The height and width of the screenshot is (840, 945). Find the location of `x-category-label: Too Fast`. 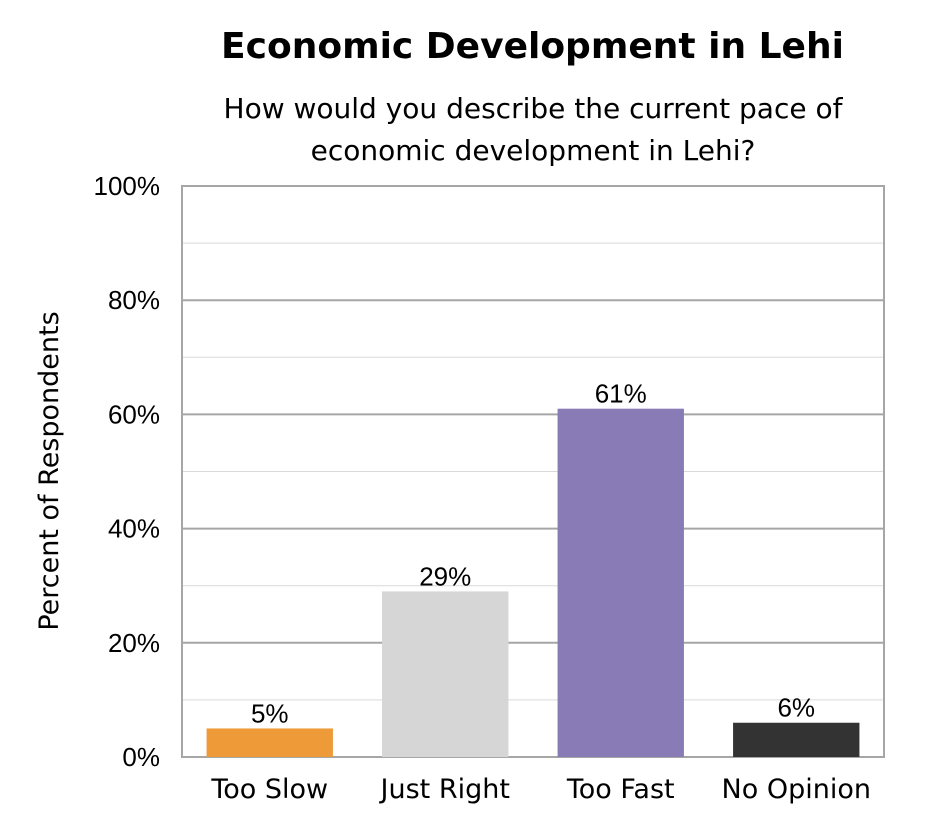

x-category-label: Too Fast is located at coordinates (620, 789).